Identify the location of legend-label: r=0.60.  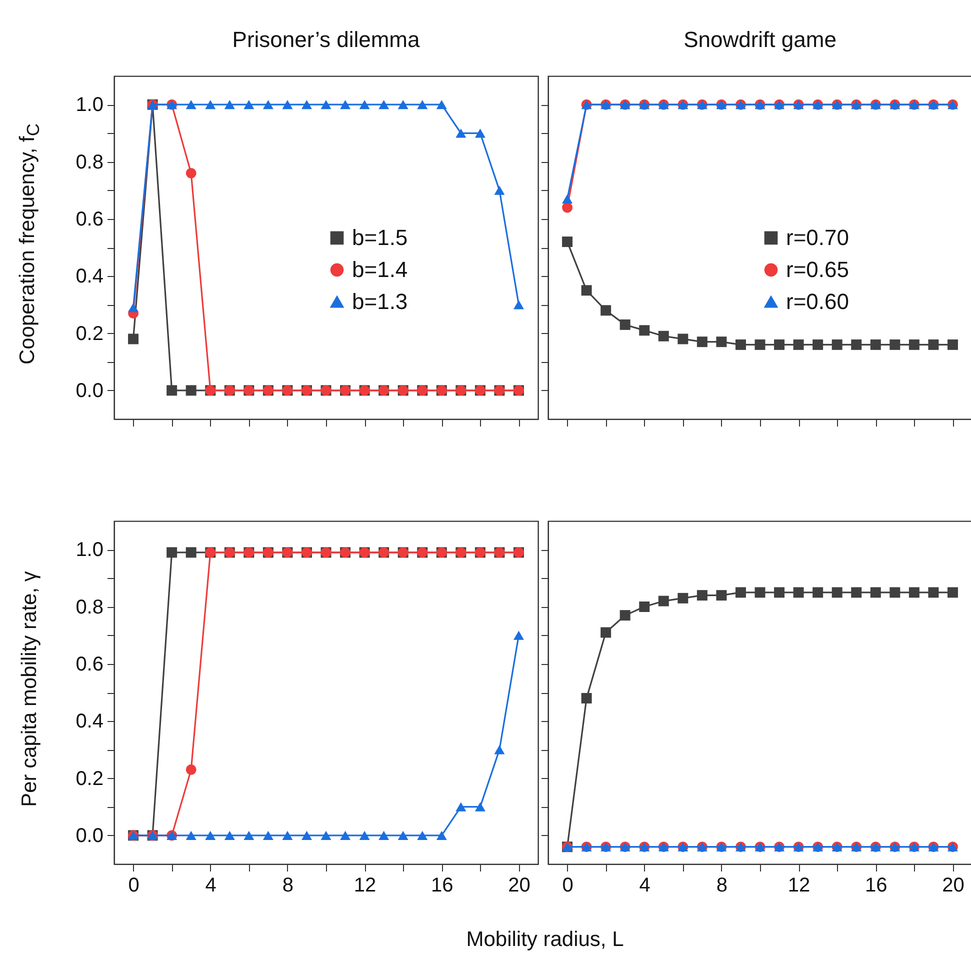
(817, 301).